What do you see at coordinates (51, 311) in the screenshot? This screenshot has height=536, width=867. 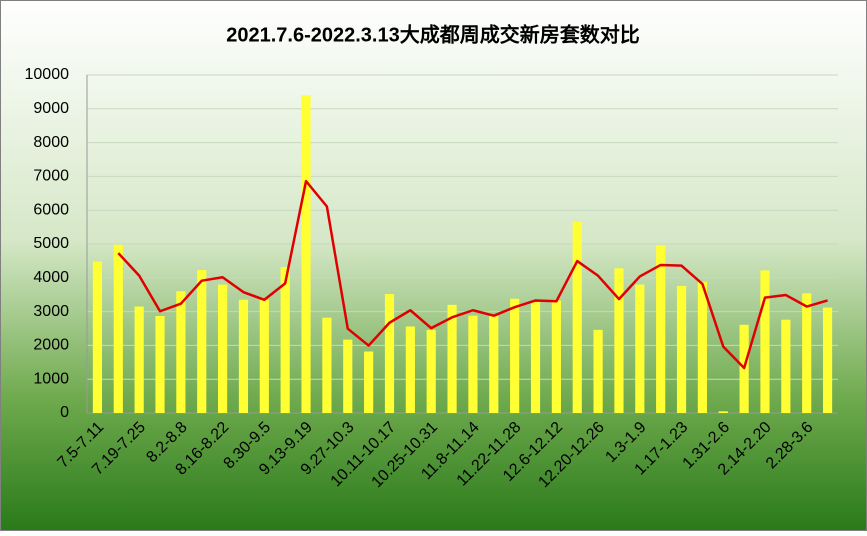 I see `y-tick-label: 3000` at bounding box center [51, 311].